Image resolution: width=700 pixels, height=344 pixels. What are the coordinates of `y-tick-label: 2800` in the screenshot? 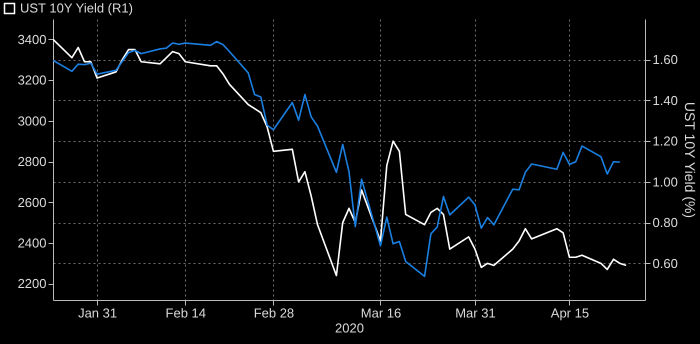 It's located at (32, 162).